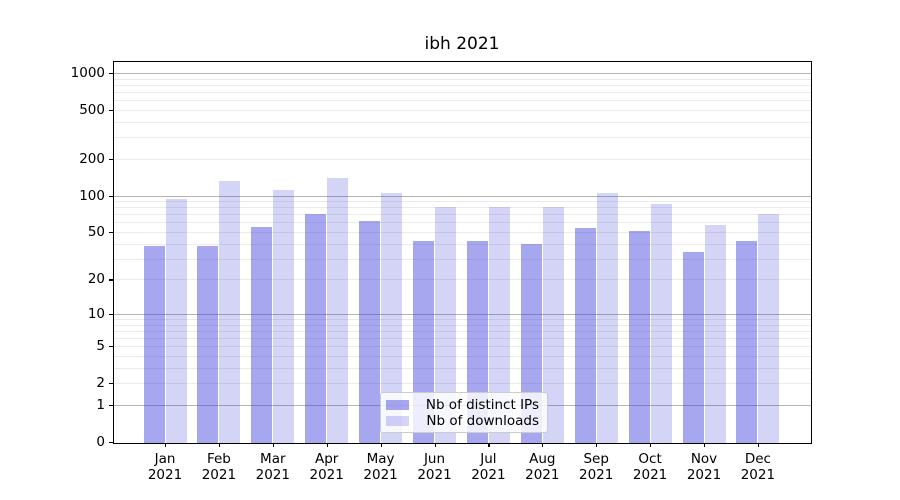 Image resolution: width=900 pixels, height=500 pixels. Describe the element at coordinates (462, 62) in the screenshot. I see `top-spine` at that location.